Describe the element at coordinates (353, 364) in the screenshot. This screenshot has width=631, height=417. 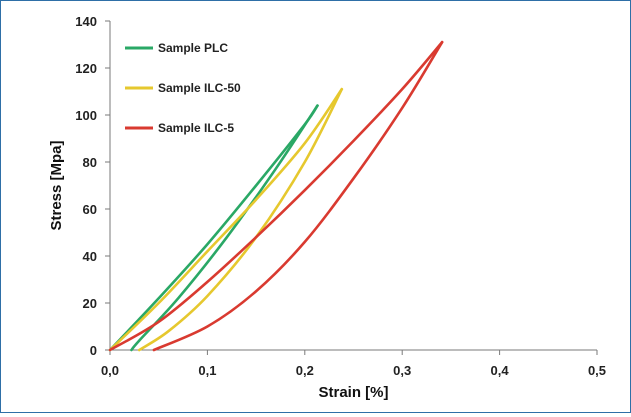
I see `x-axis-ticks: 0,0 0,1 0,2 0,3 0,4 0,5` at that location.